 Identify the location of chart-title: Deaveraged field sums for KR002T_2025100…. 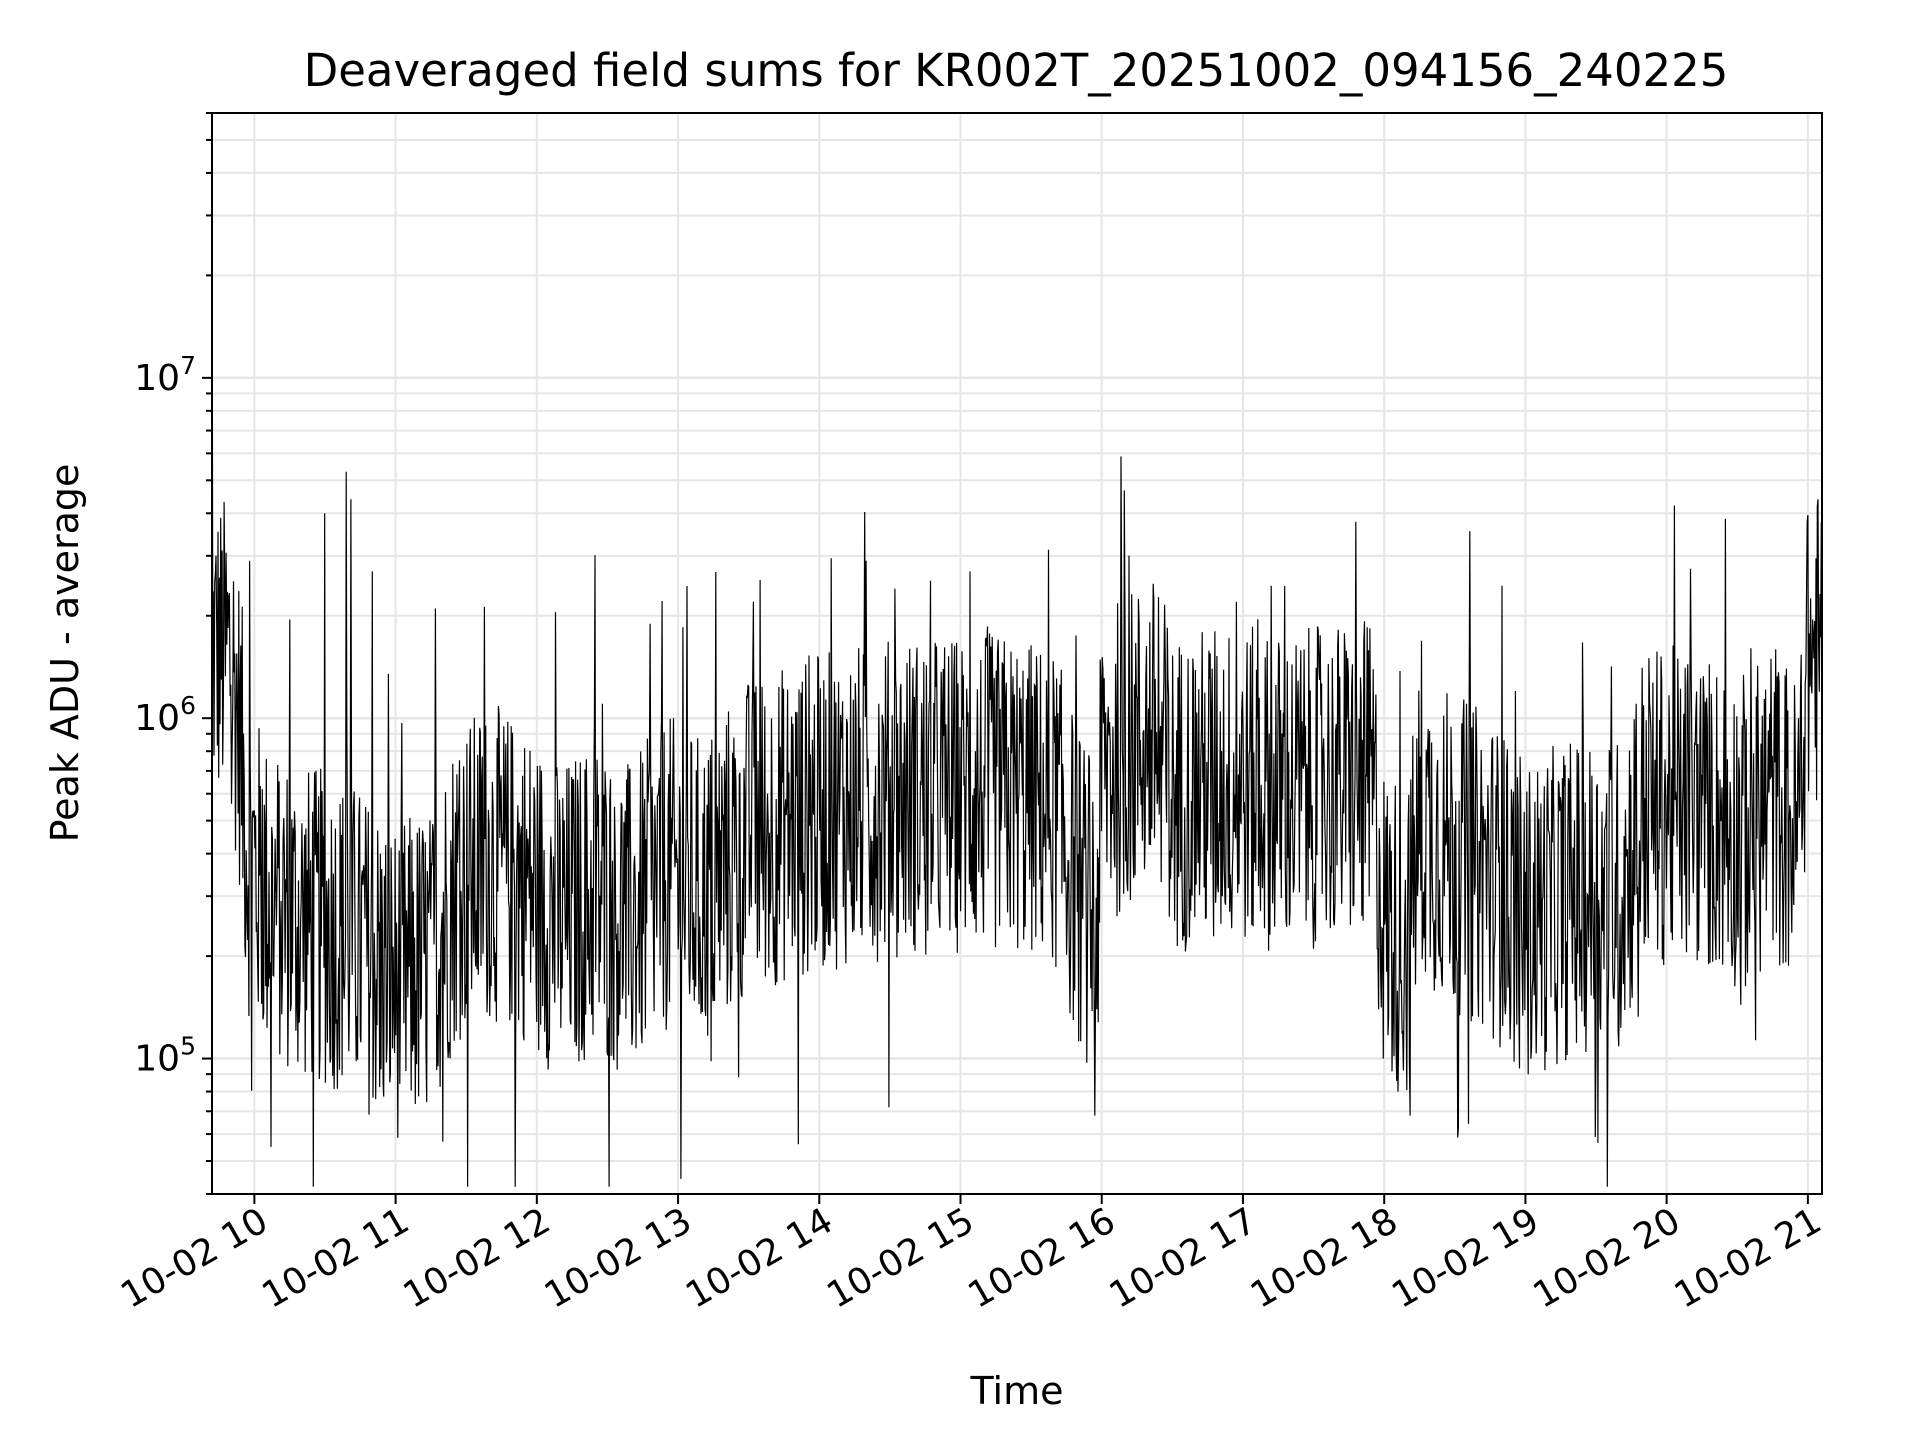
(1016, 70).